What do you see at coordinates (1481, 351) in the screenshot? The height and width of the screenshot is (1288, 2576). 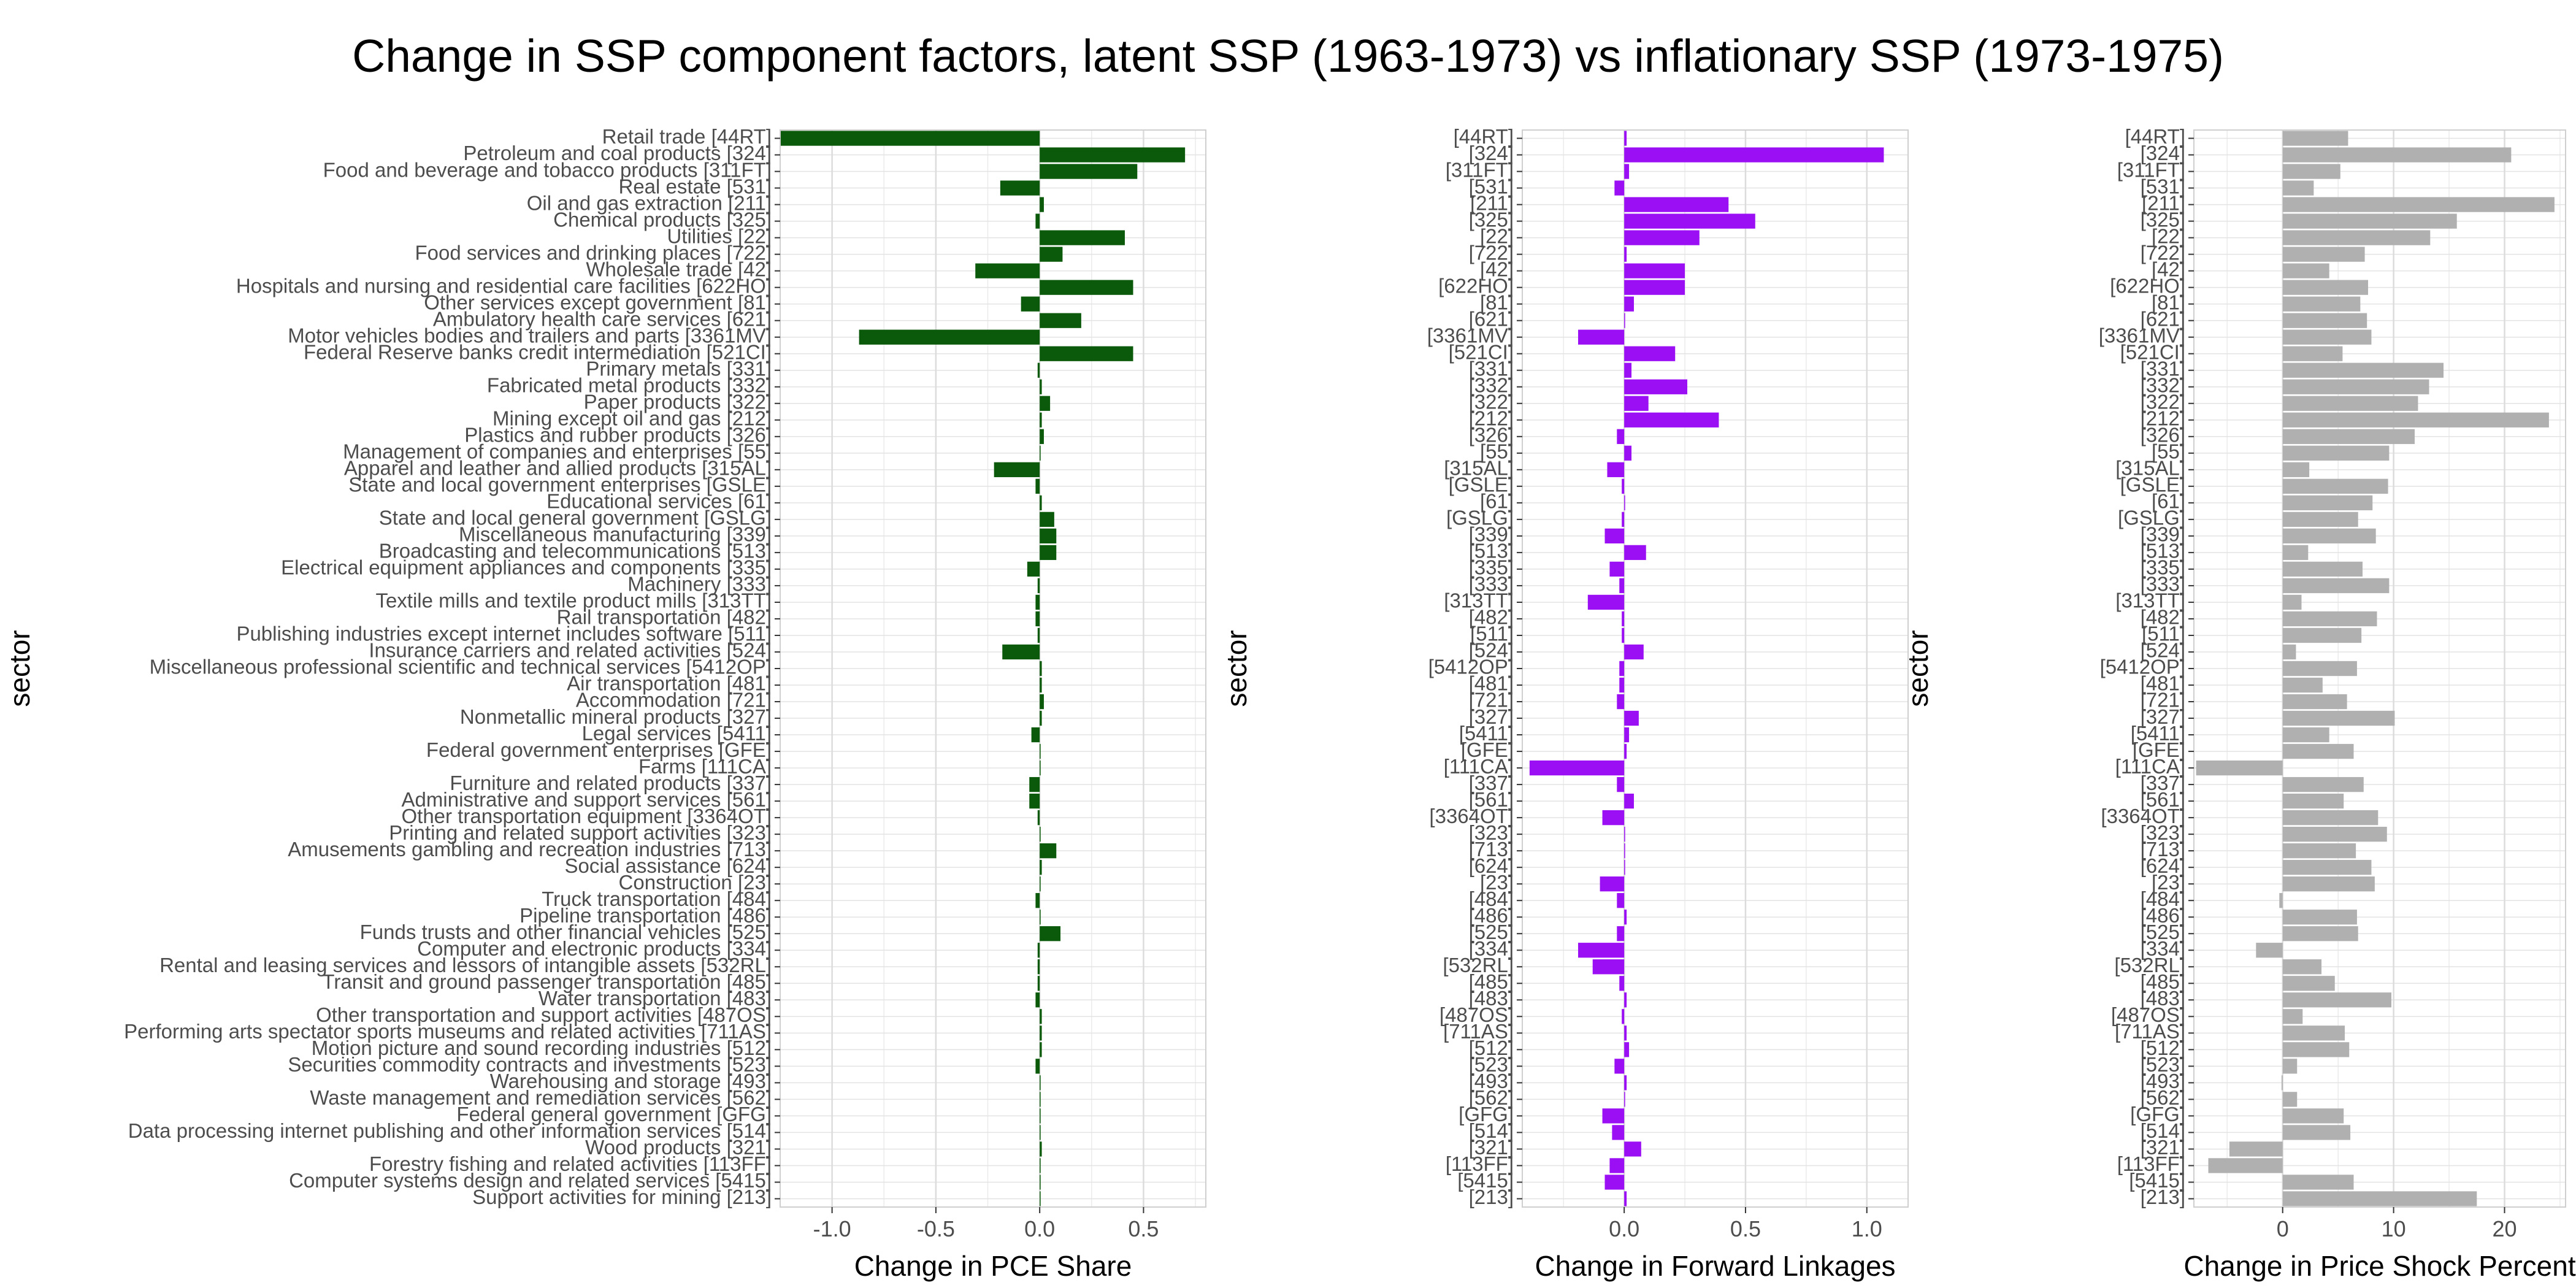 I see `y-tick-label: [521CI]` at bounding box center [1481, 351].